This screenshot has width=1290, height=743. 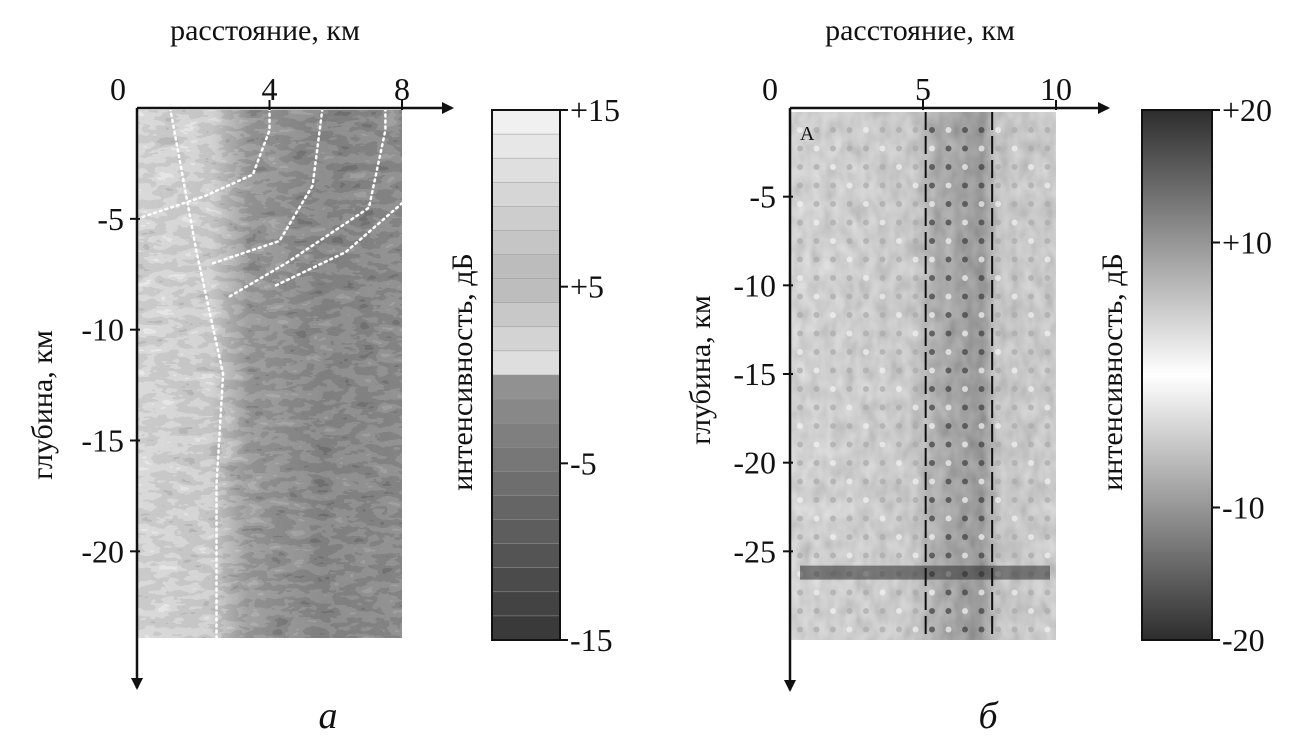 I want to click on panel-a-x-ticks: 0 4 8, so click(x=260, y=90).